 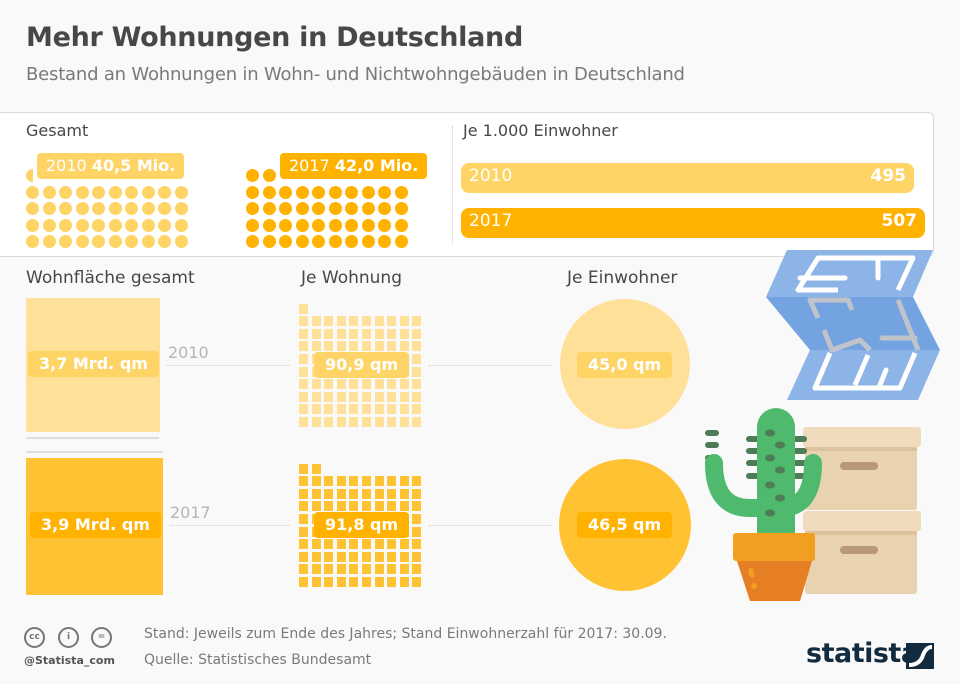 I want to click on no-derivatives-icon: =, so click(x=101, y=637).